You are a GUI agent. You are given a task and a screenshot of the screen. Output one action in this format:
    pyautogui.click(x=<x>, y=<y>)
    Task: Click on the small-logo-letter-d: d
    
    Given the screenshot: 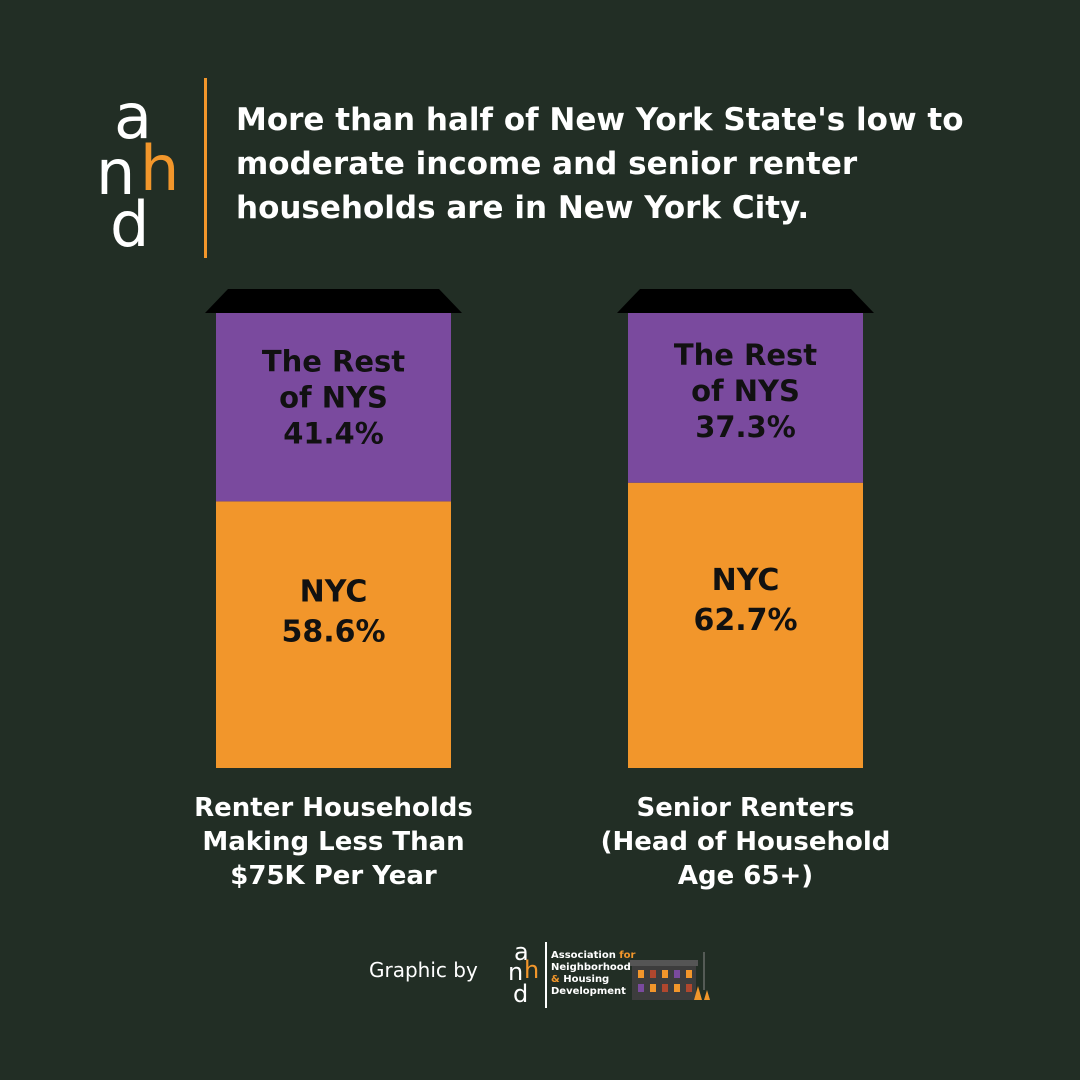 What is the action you would take?
    pyautogui.click(x=521, y=994)
    